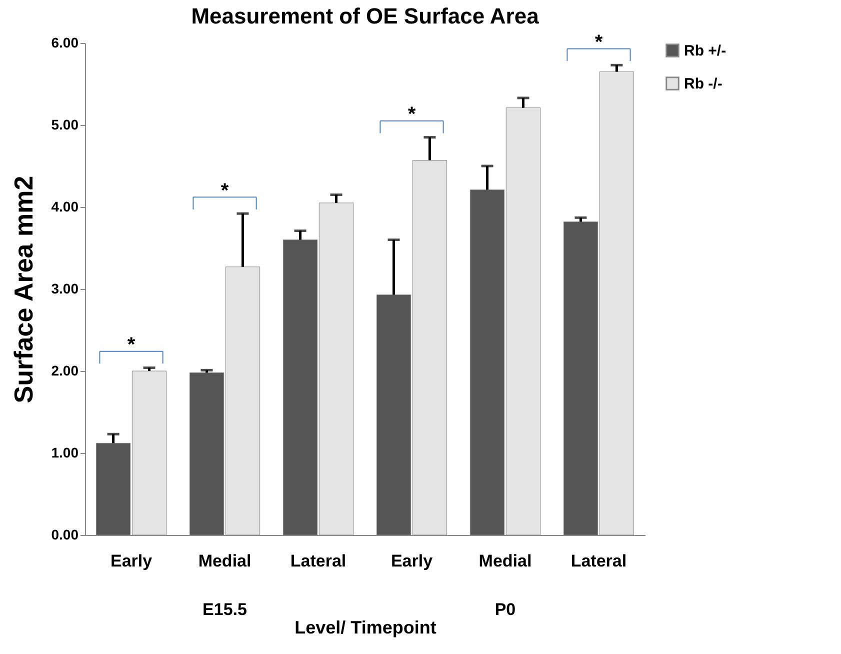 Image resolution: width=841 pixels, height=654 pixels. Describe the element at coordinates (23, 290) in the screenshot. I see `y-axis-title: Surface Area mm2` at that location.